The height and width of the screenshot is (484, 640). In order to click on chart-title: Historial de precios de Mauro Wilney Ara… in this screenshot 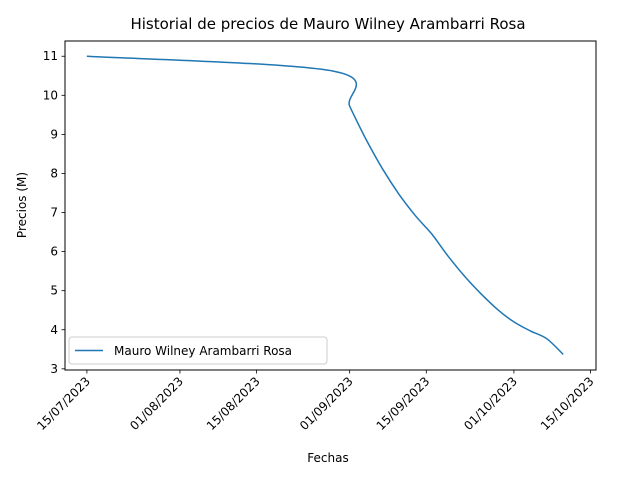, I will do `click(327, 24)`.